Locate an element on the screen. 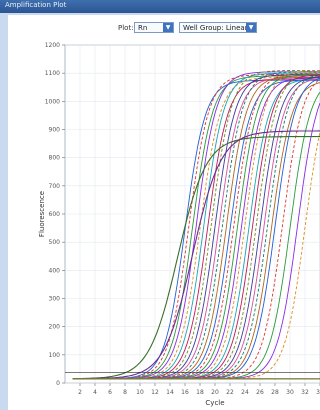 The image size is (320, 410). x-tick-label: 30 is located at coordinates (290, 392).